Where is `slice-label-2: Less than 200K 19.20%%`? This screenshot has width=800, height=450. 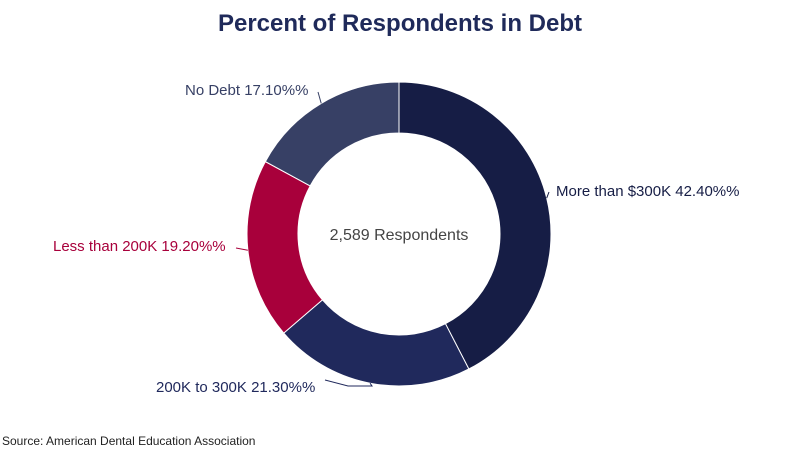
slice-label-2: Less than 200K 19.20%% is located at coordinates (139, 246).